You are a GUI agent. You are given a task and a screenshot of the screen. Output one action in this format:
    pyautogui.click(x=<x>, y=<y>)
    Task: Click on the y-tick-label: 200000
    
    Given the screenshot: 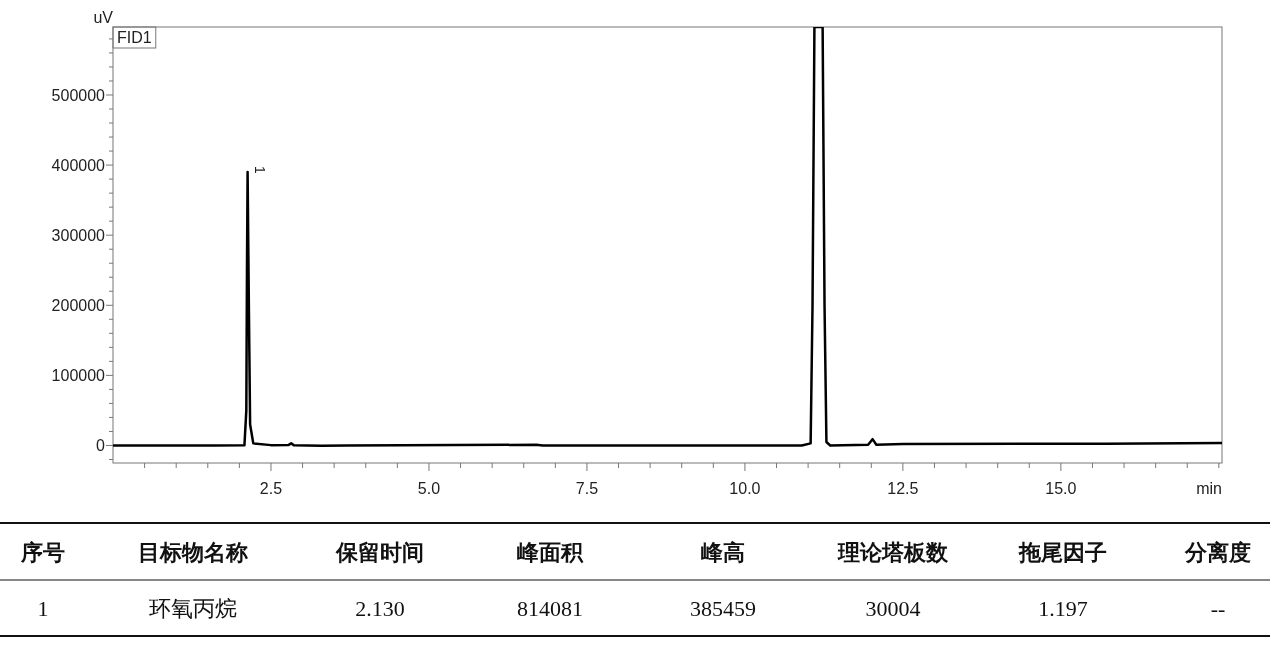 What is the action you would take?
    pyautogui.click(x=78, y=306)
    